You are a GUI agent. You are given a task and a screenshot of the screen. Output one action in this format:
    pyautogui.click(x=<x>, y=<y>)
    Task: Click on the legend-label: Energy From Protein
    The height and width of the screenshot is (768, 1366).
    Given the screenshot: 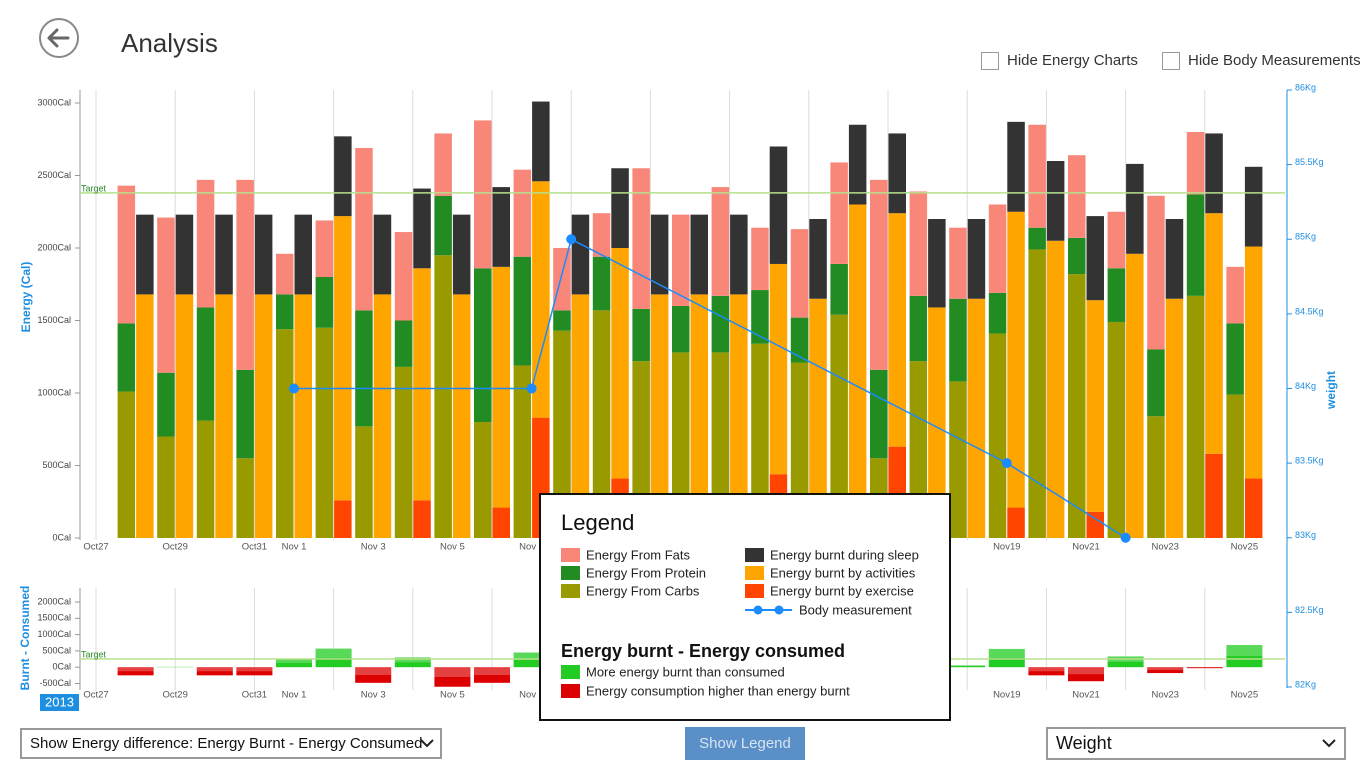 What is the action you would take?
    pyautogui.click(x=646, y=572)
    